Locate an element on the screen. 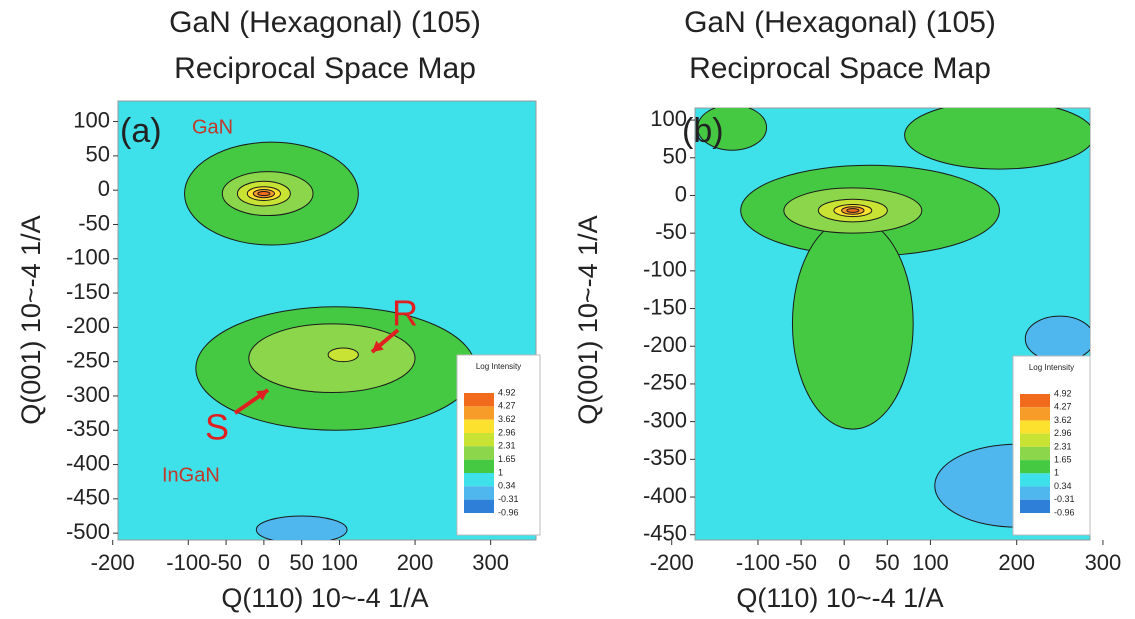 Image resolution: width=1135 pixels, height=619 pixels. colorbar-label: -0.96 is located at coordinates (508, 512).